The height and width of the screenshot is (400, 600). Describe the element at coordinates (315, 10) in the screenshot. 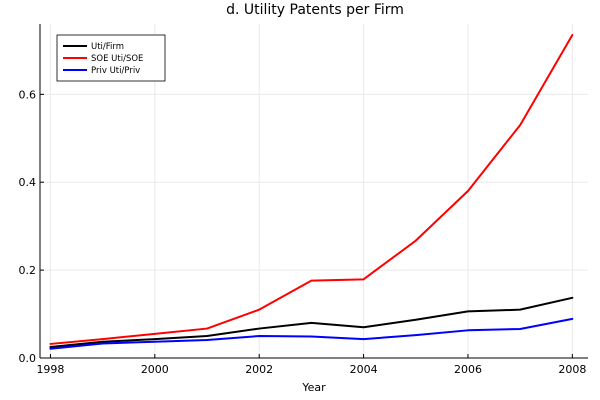

I see `chart-title: d. Utility Patents per Firm` at that location.